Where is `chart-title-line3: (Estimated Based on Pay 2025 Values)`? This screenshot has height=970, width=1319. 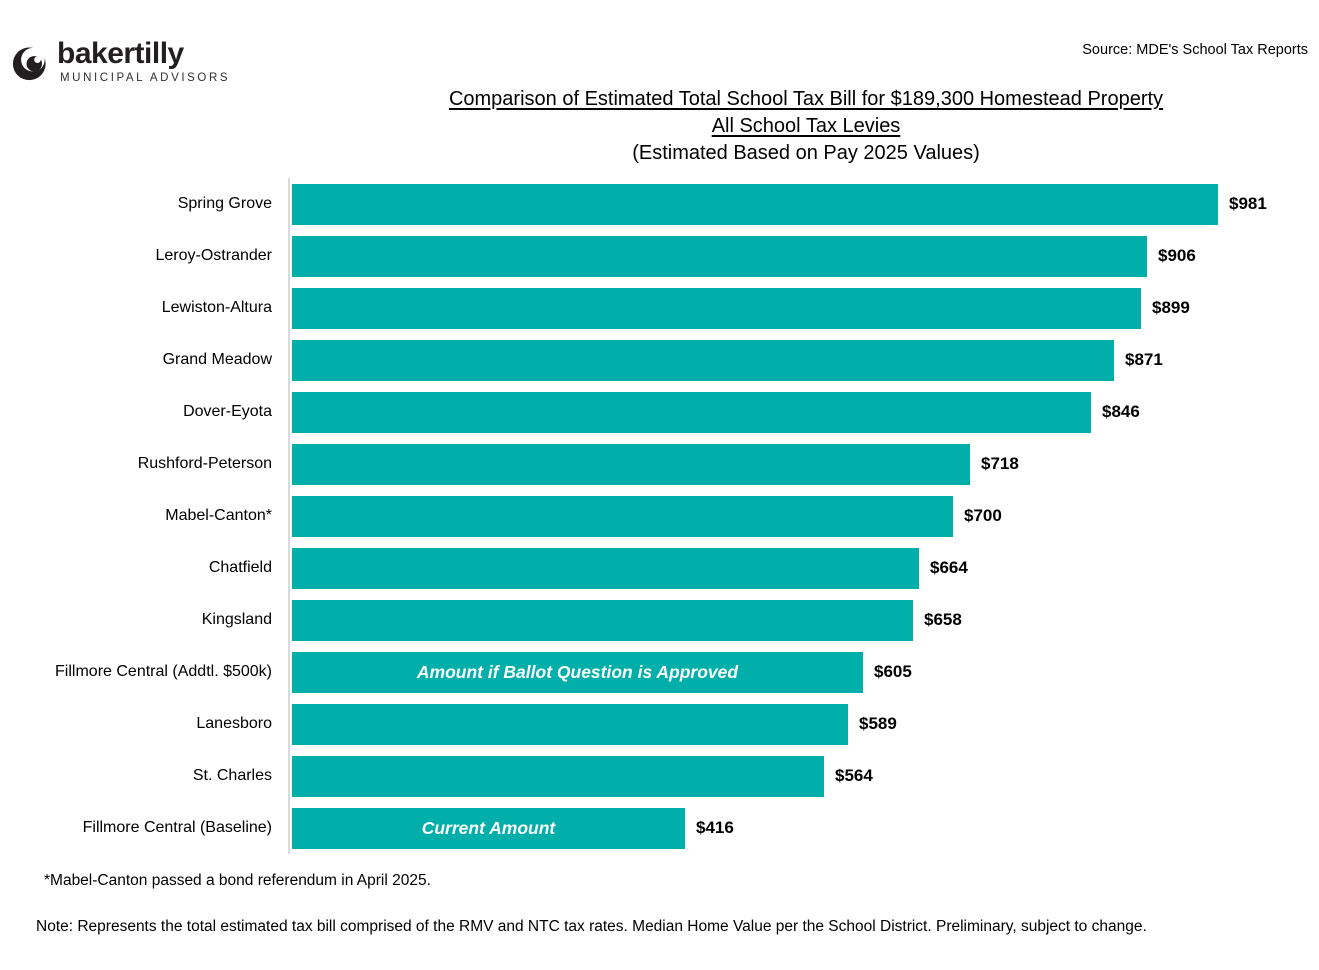
chart-title-line3: (Estimated Based on Pay 2025 Values) is located at coordinates (806, 153).